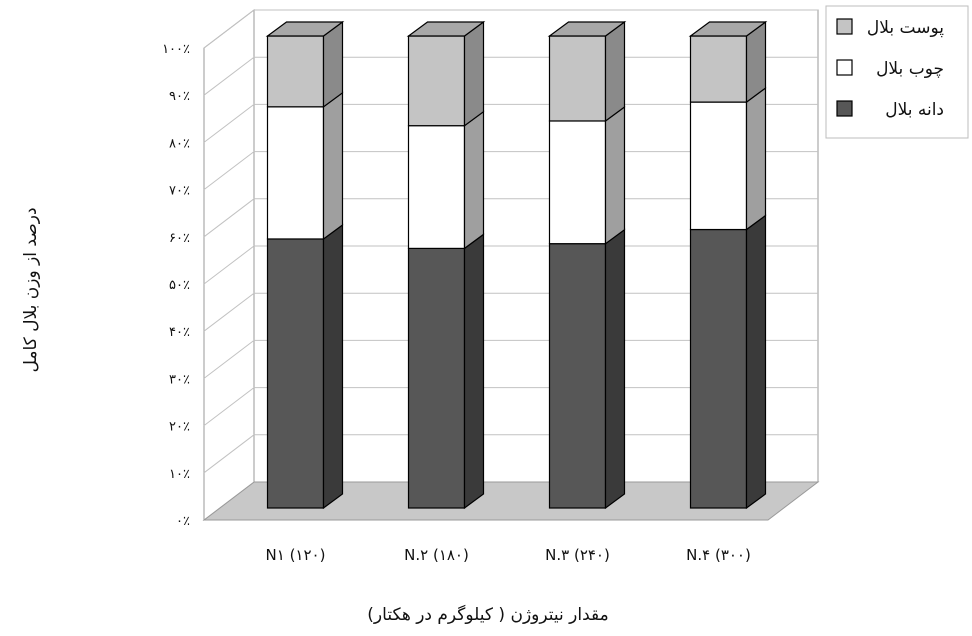  I want to click on legend-label: چوب بلال, so click(910, 69).